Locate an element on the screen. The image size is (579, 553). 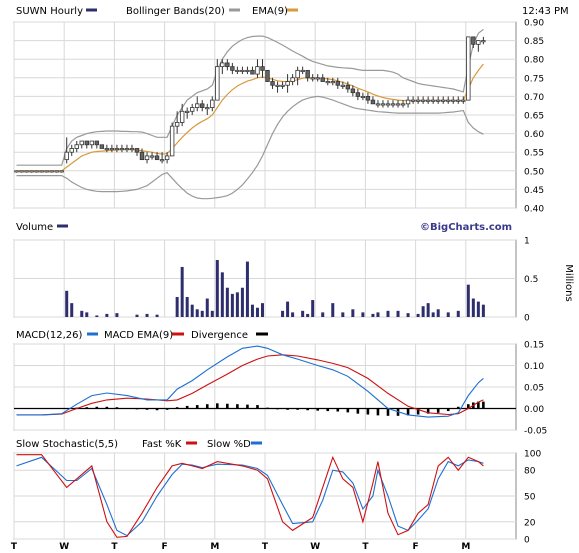
stochastic-y-ticks: 100 80 50 20 0 is located at coordinates (532, 498).